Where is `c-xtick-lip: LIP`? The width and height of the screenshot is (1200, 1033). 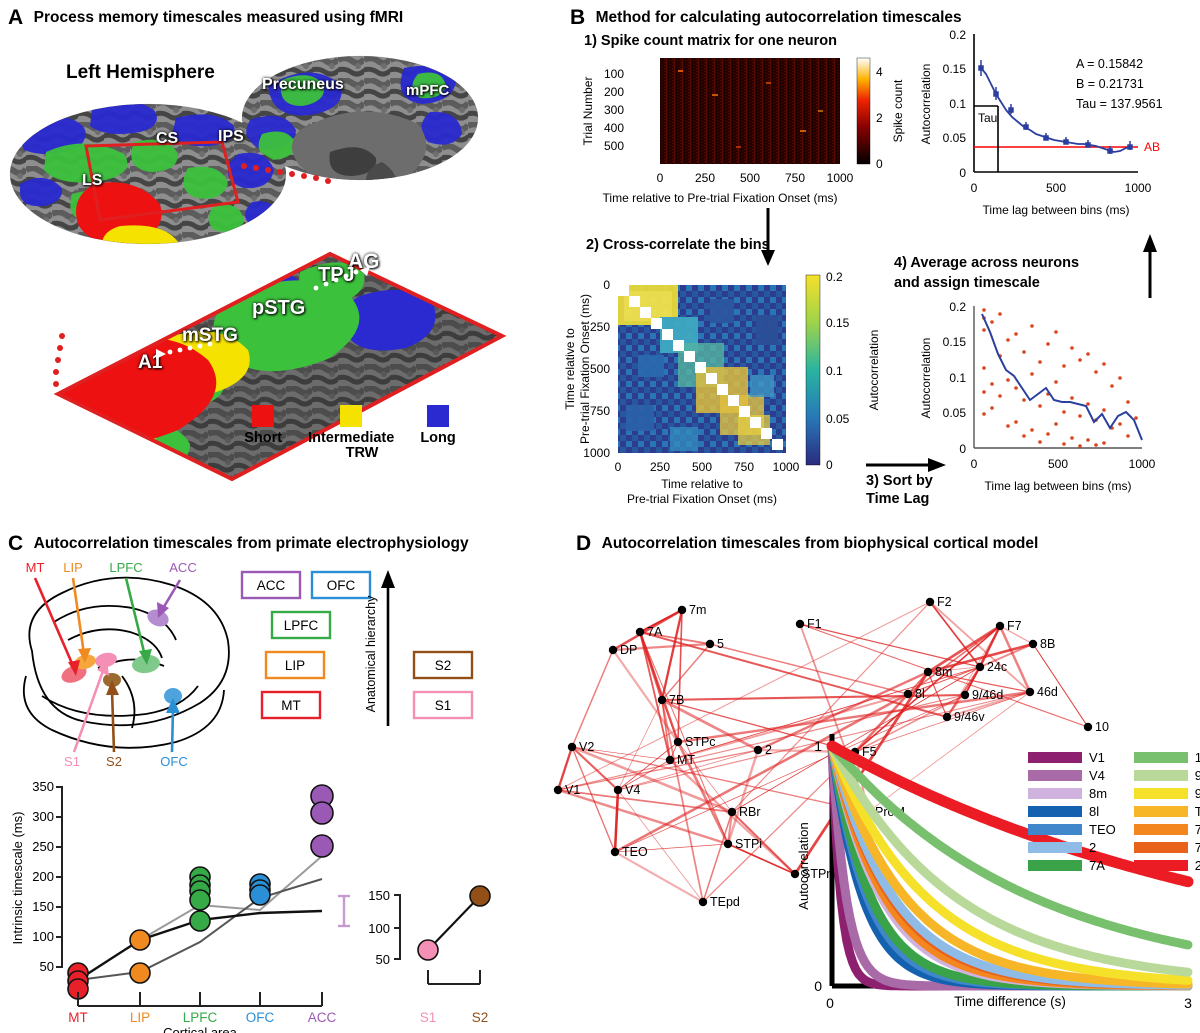
c-xtick-lip: LIP is located at coordinates (140, 1017).